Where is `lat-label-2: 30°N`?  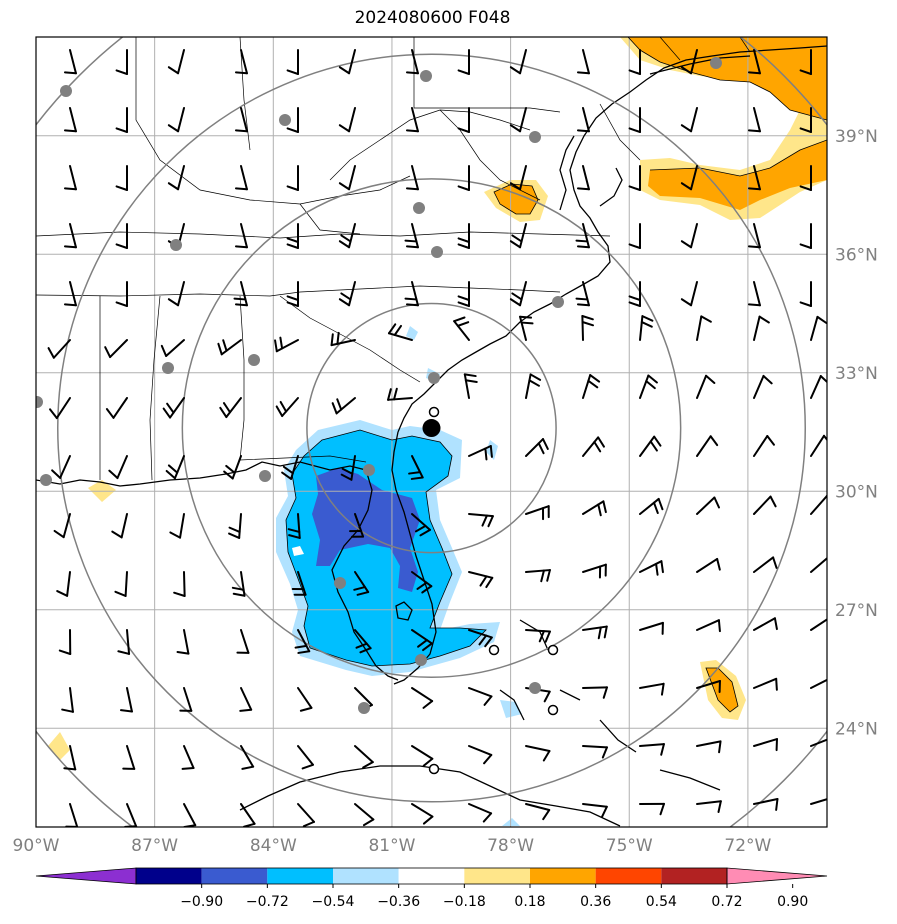
lat-label-2: 30°N is located at coordinates (856, 492).